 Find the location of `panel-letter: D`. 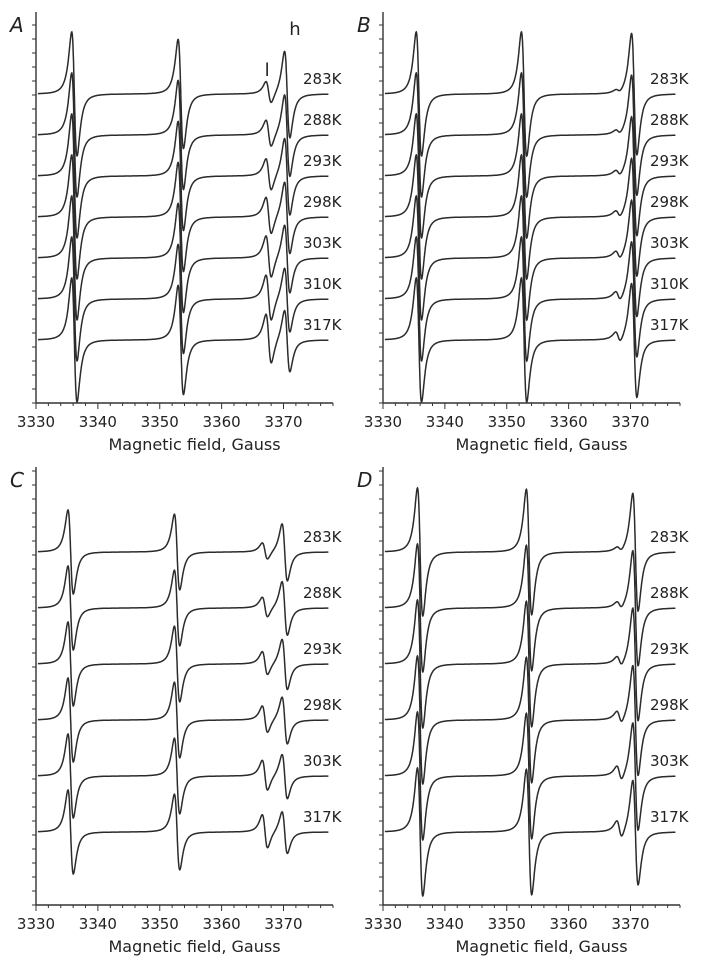

panel-letter: D is located at coordinates (364, 480).